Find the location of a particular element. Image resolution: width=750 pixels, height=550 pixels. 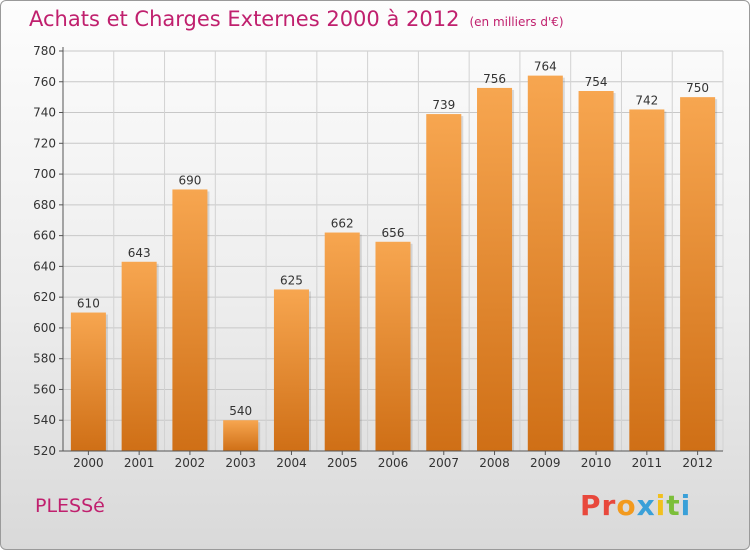

x-tick-label: 2000 is located at coordinates (88, 463).